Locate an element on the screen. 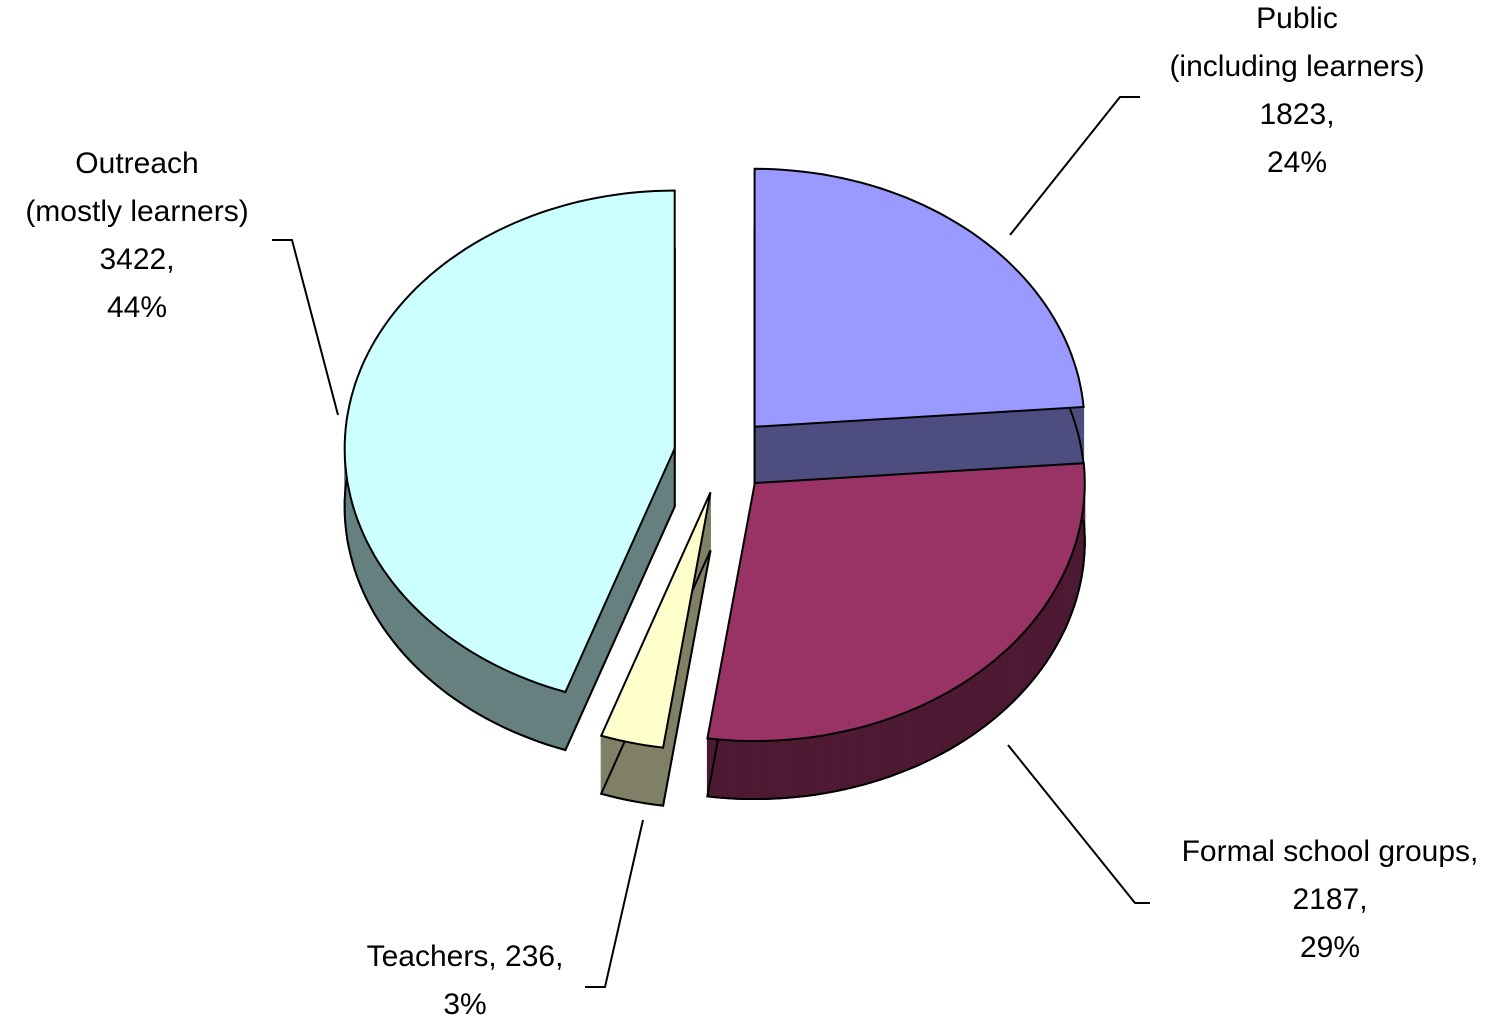 The image size is (1501, 1023). category-label: Public (including learners) is located at coordinates (1296, 42).